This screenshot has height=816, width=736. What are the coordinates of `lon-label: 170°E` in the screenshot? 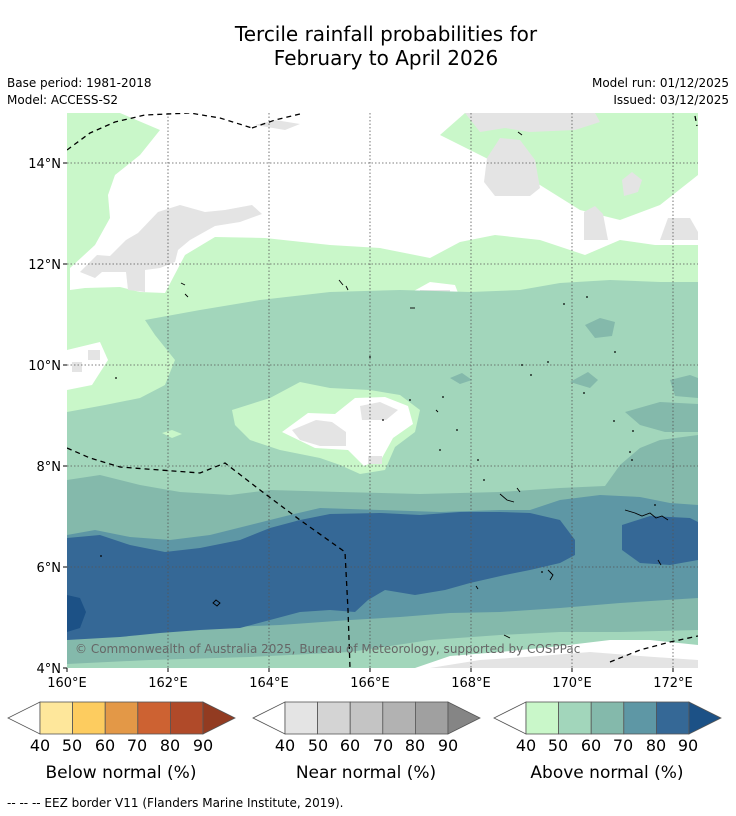 It's located at (572, 683).